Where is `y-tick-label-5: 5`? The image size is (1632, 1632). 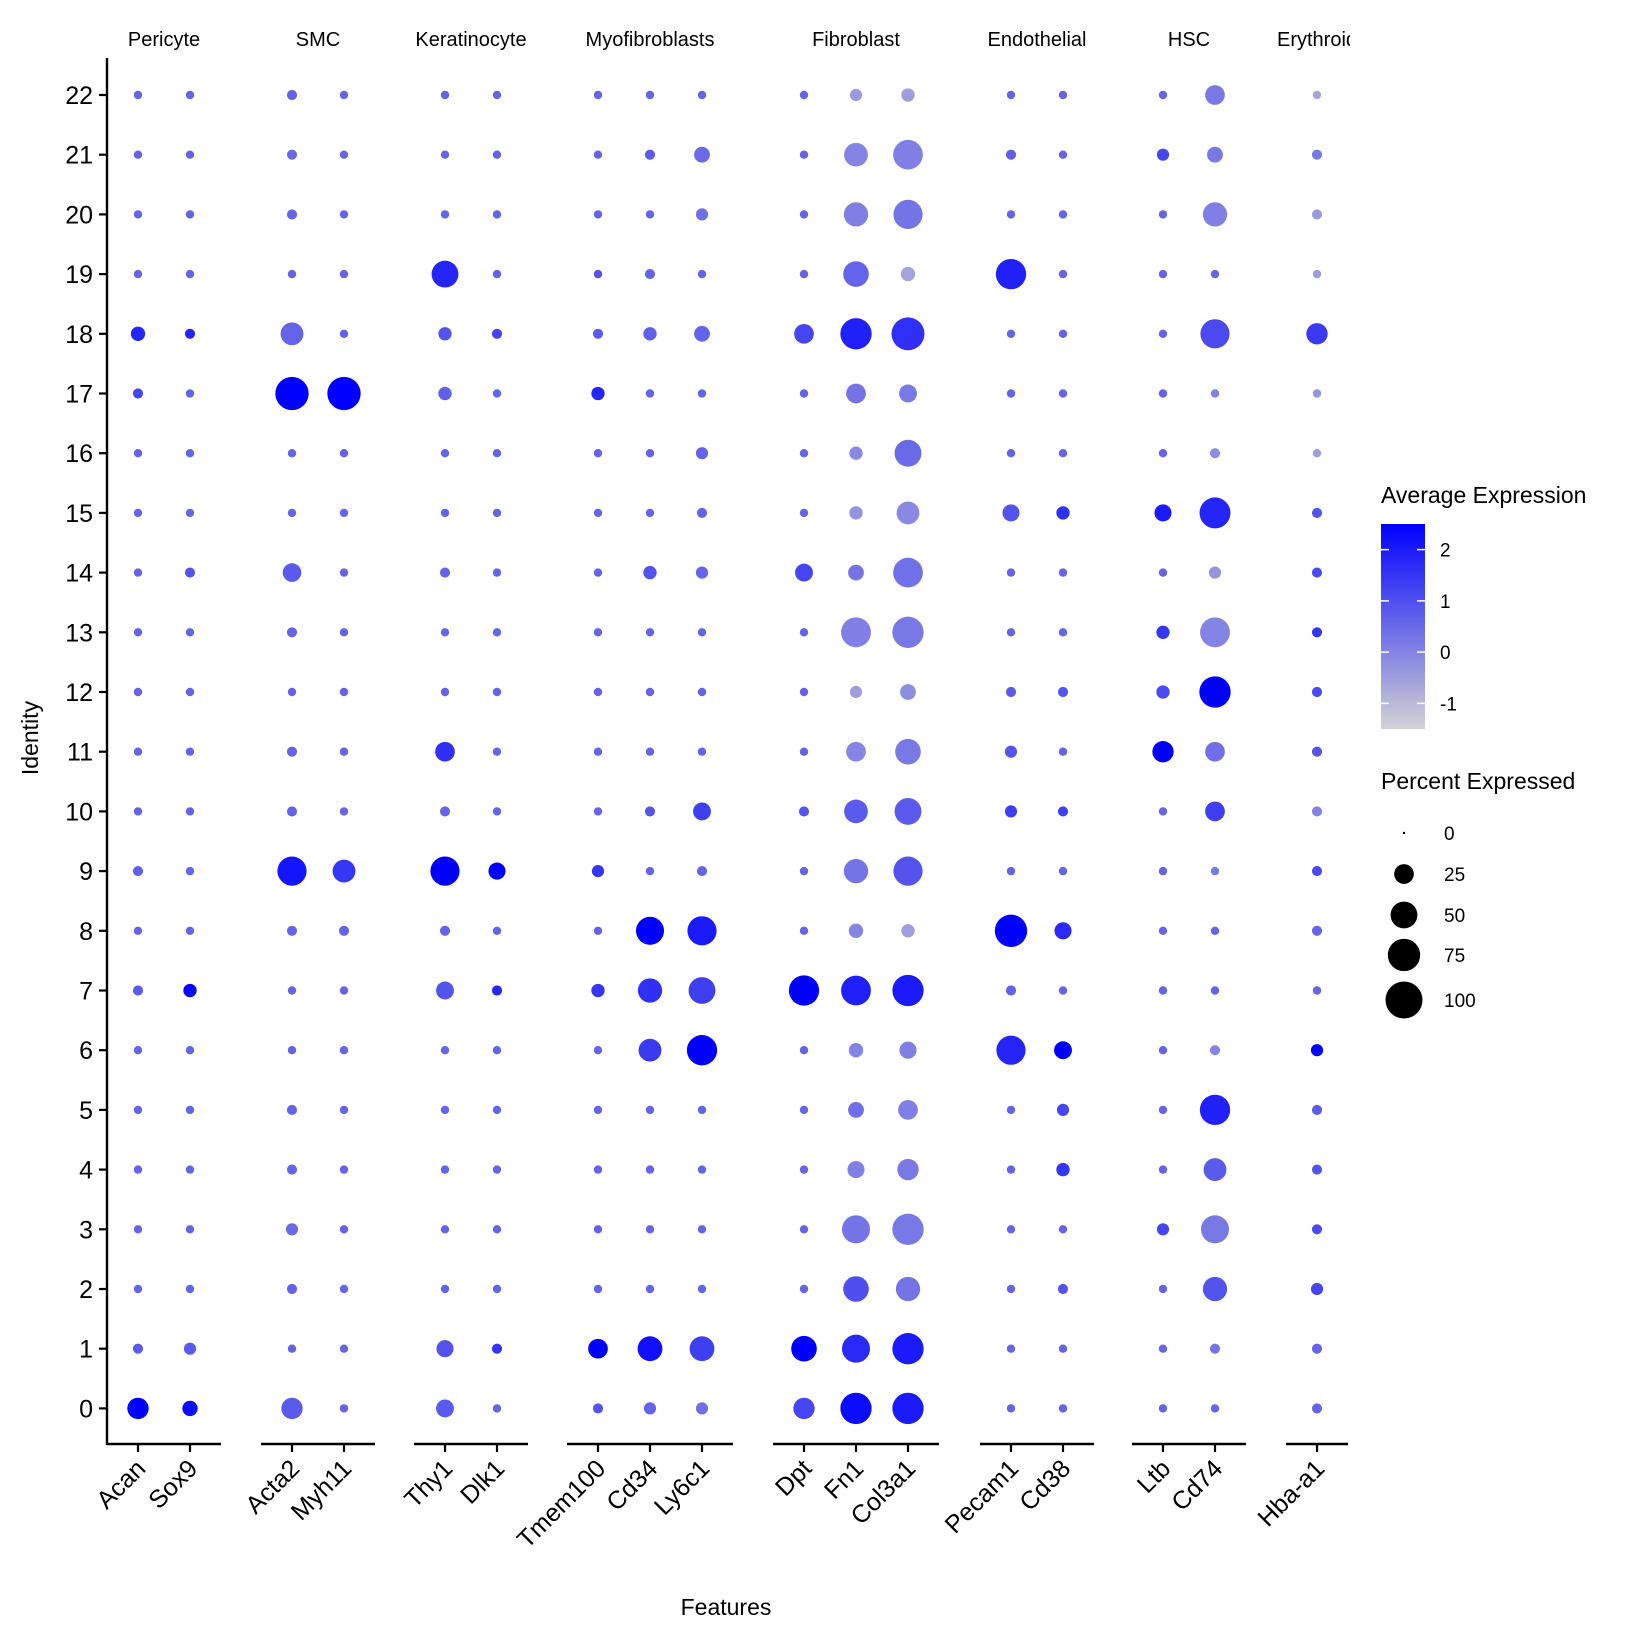 y-tick-label-5: 5 is located at coordinates (86, 1111).